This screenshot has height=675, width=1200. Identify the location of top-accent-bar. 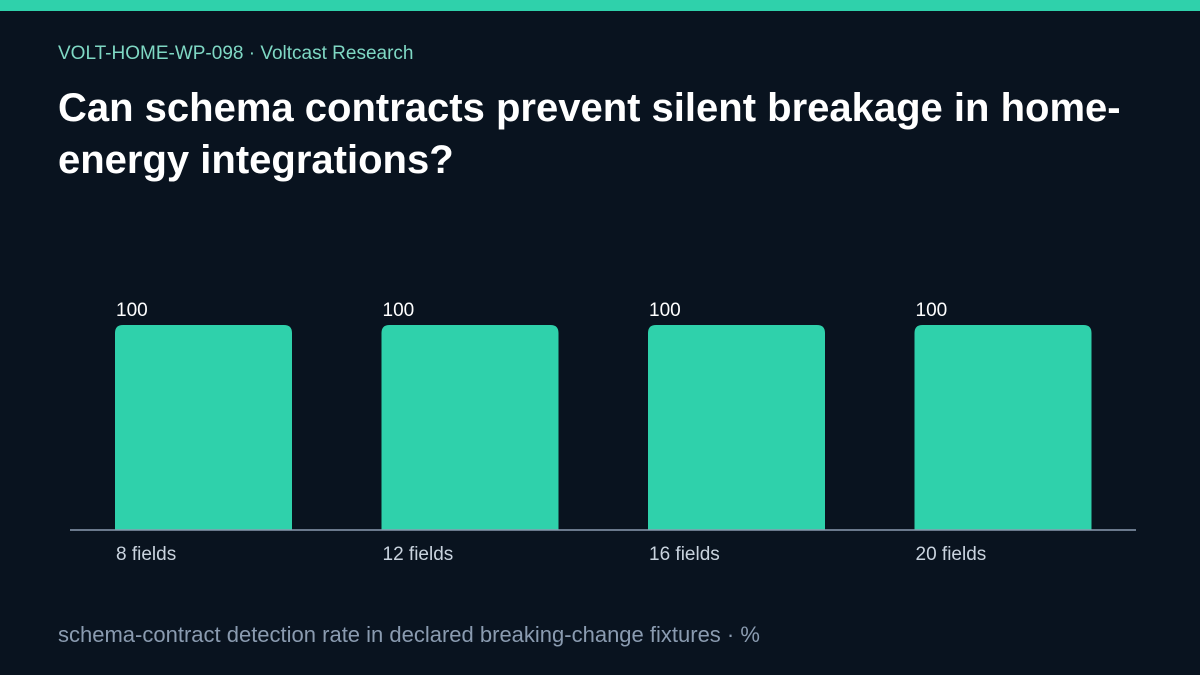
(600, 5).